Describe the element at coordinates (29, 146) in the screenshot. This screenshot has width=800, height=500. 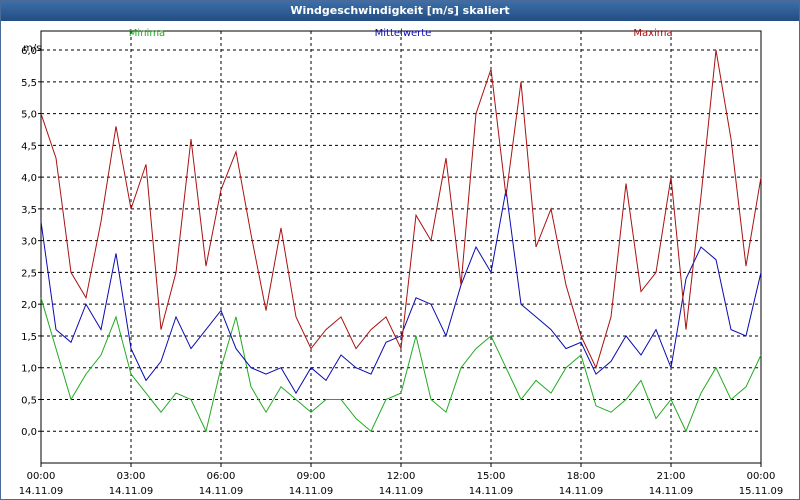
I see `y-tick-label: 4,5` at that location.